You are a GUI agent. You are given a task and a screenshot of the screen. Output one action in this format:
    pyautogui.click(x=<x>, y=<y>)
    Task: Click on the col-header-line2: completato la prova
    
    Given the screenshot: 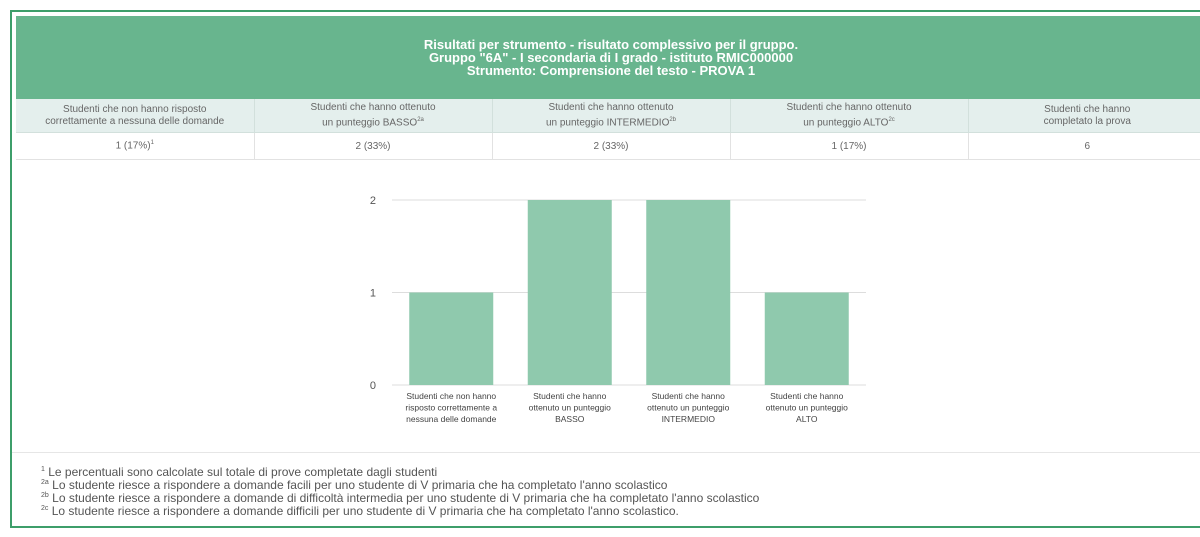 What is the action you would take?
    pyautogui.click(x=1087, y=121)
    